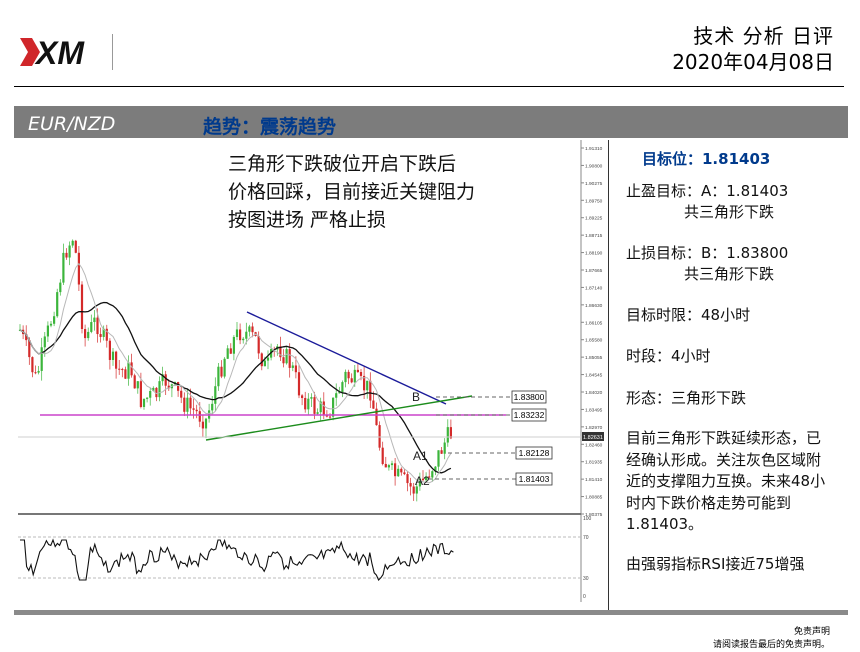 This screenshot has height=652, width=860. I want to click on price-tick-label: 1.84020, so click(594, 393).